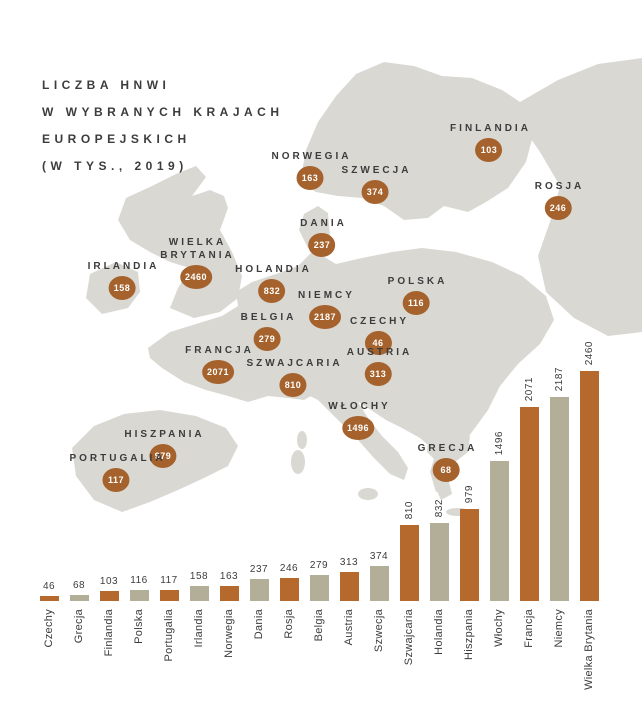  What do you see at coordinates (79, 657) in the screenshot?
I see `bar-category-holder: Grecja` at bounding box center [79, 657].